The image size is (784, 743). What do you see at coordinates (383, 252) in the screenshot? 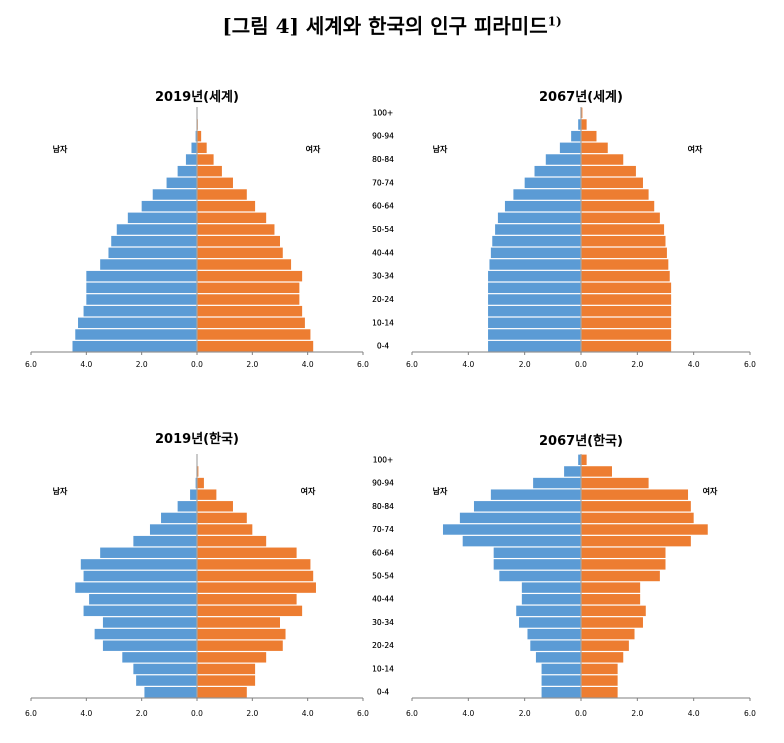
I see `age-group-label: 40-44` at bounding box center [383, 252].